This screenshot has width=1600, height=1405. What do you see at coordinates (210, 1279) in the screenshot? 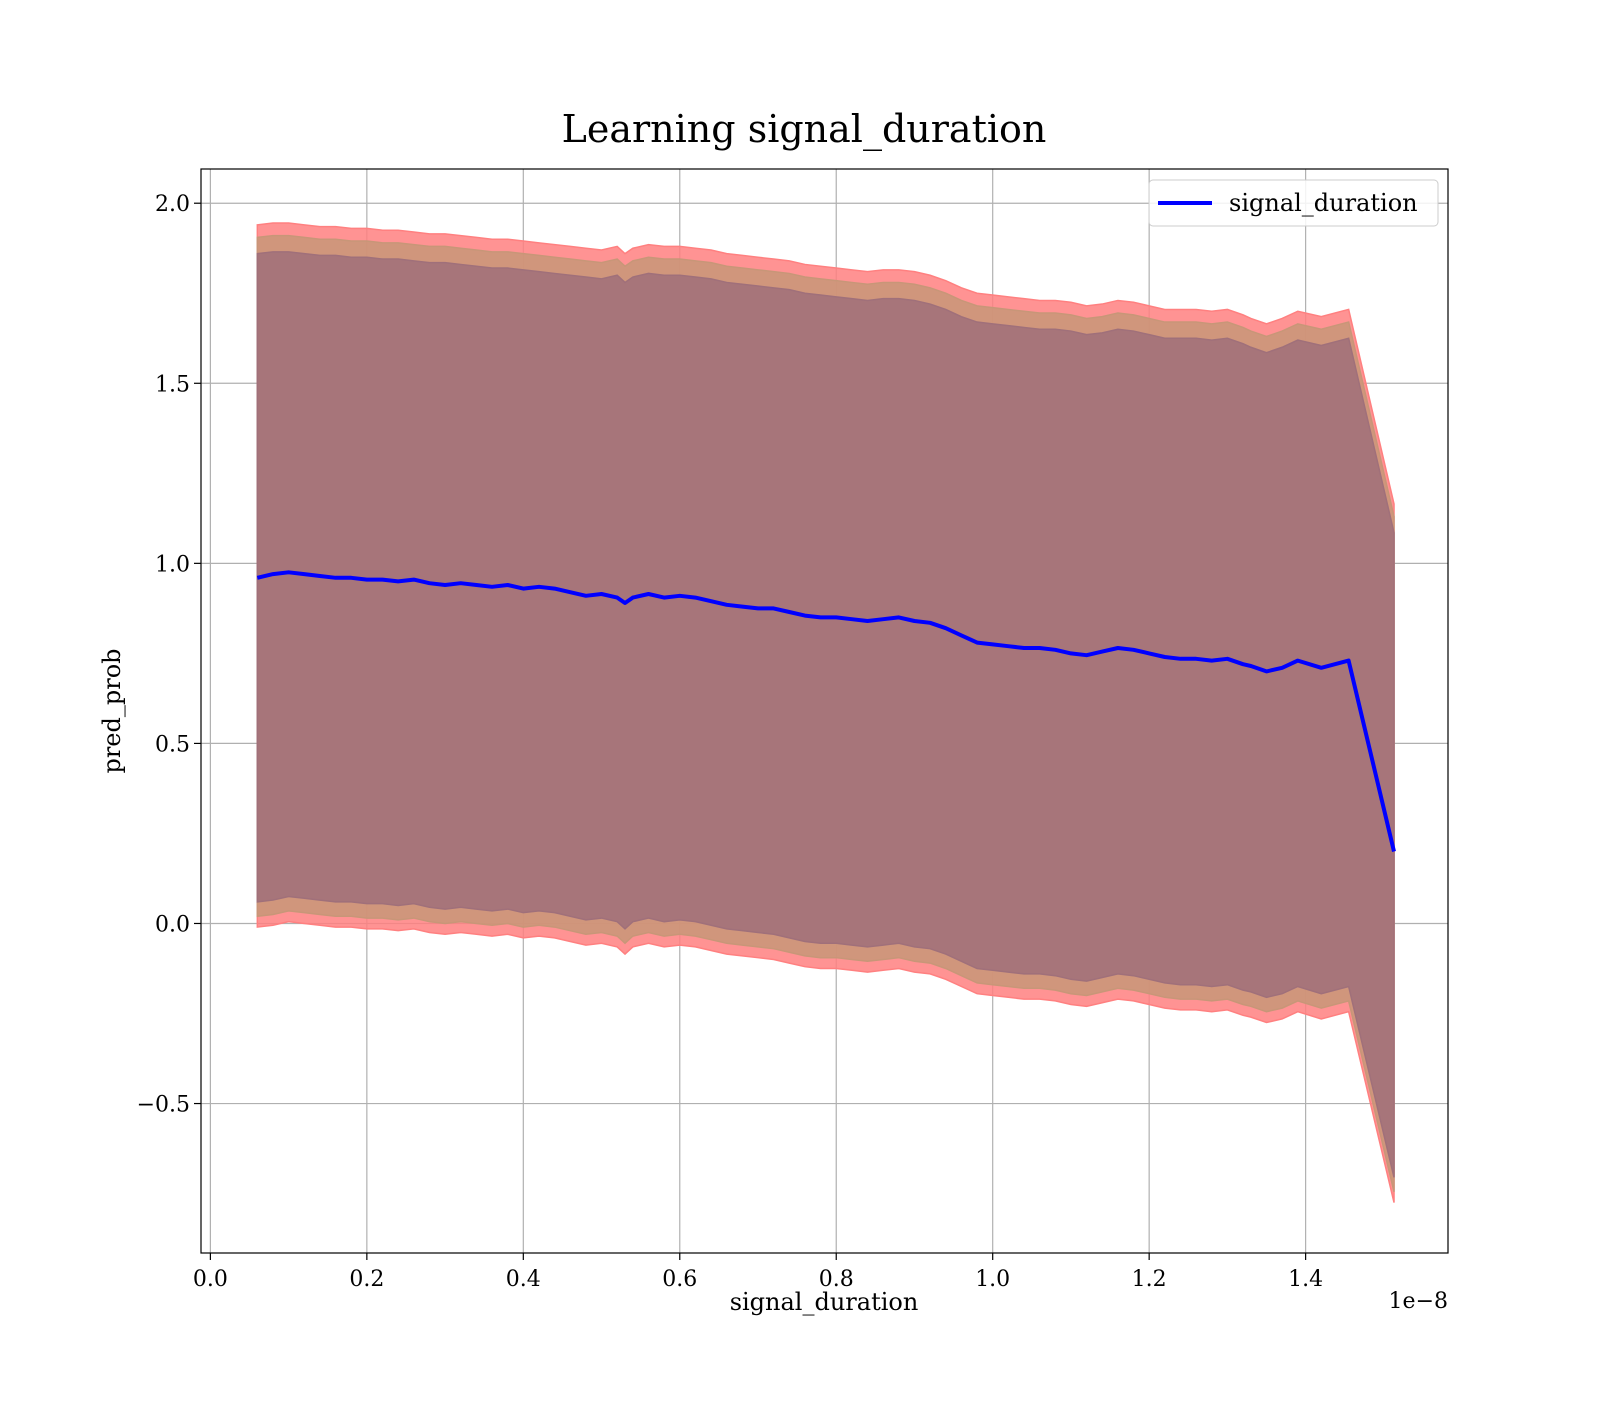
I see `x-tick-label: 0.0` at bounding box center [210, 1279].